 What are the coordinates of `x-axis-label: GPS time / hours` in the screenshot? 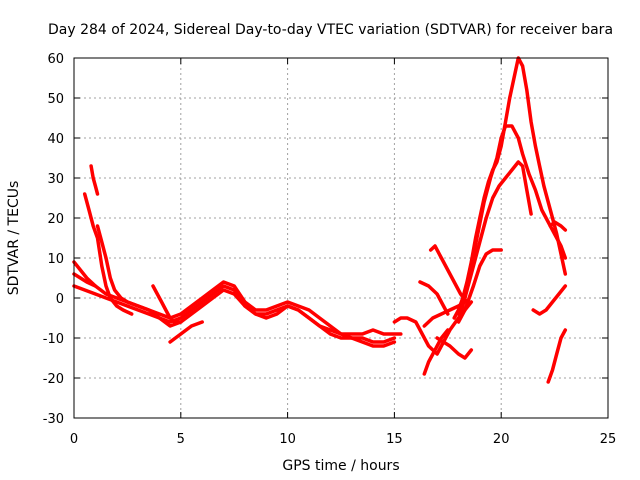 It's located at (340, 466).